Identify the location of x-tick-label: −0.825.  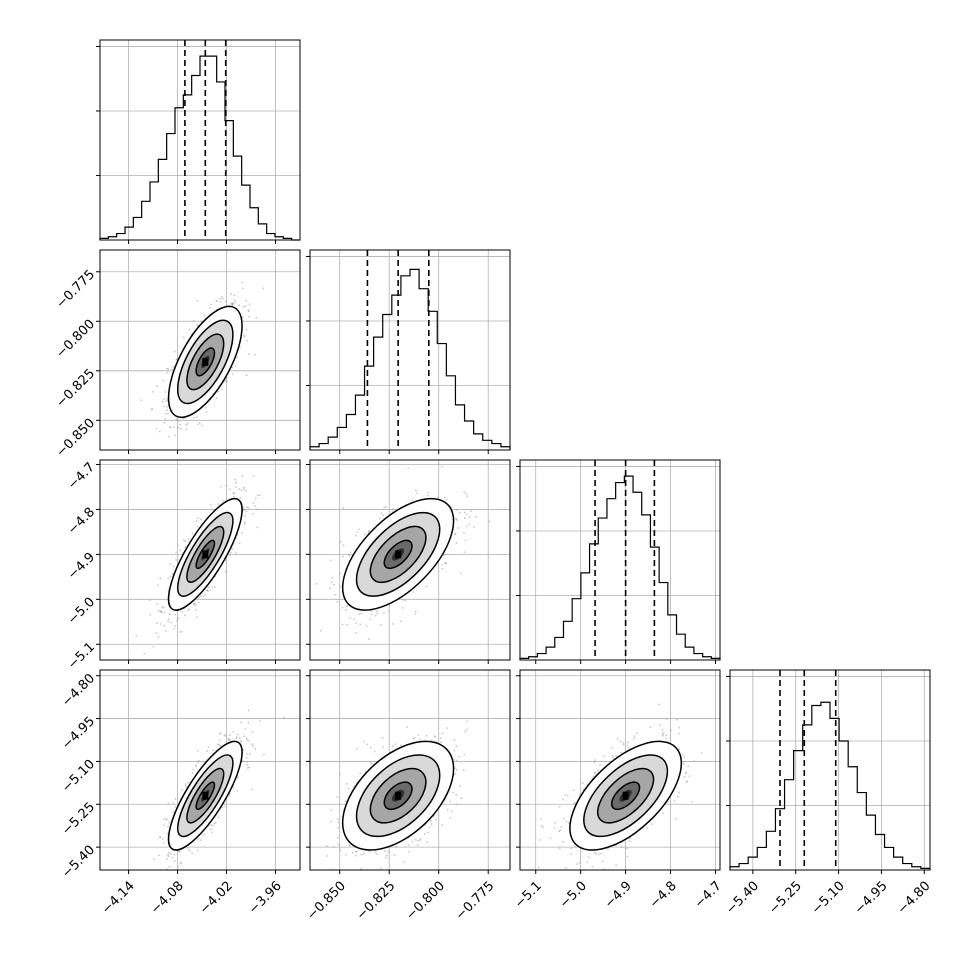
(376, 901).